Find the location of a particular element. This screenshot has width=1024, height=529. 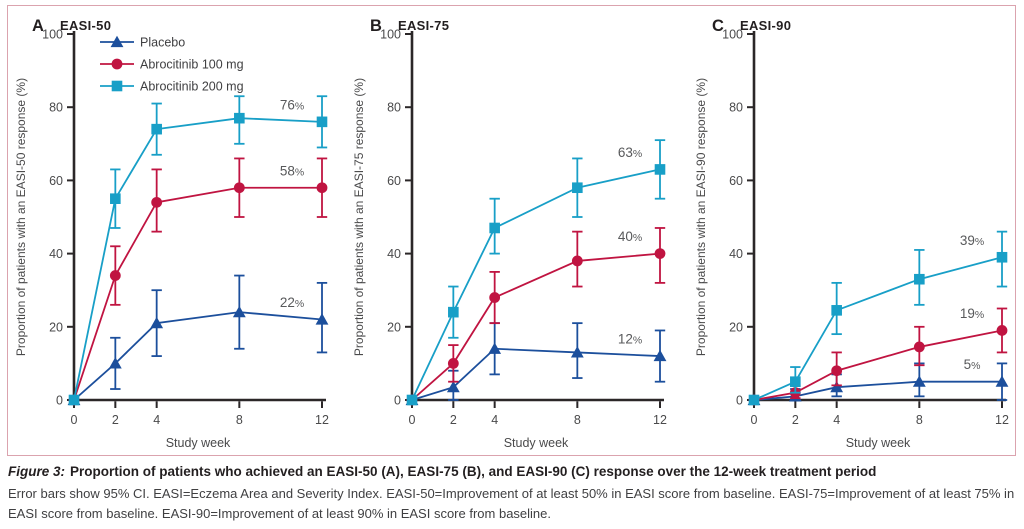

panel-letter: B is located at coordinates (376, 26).